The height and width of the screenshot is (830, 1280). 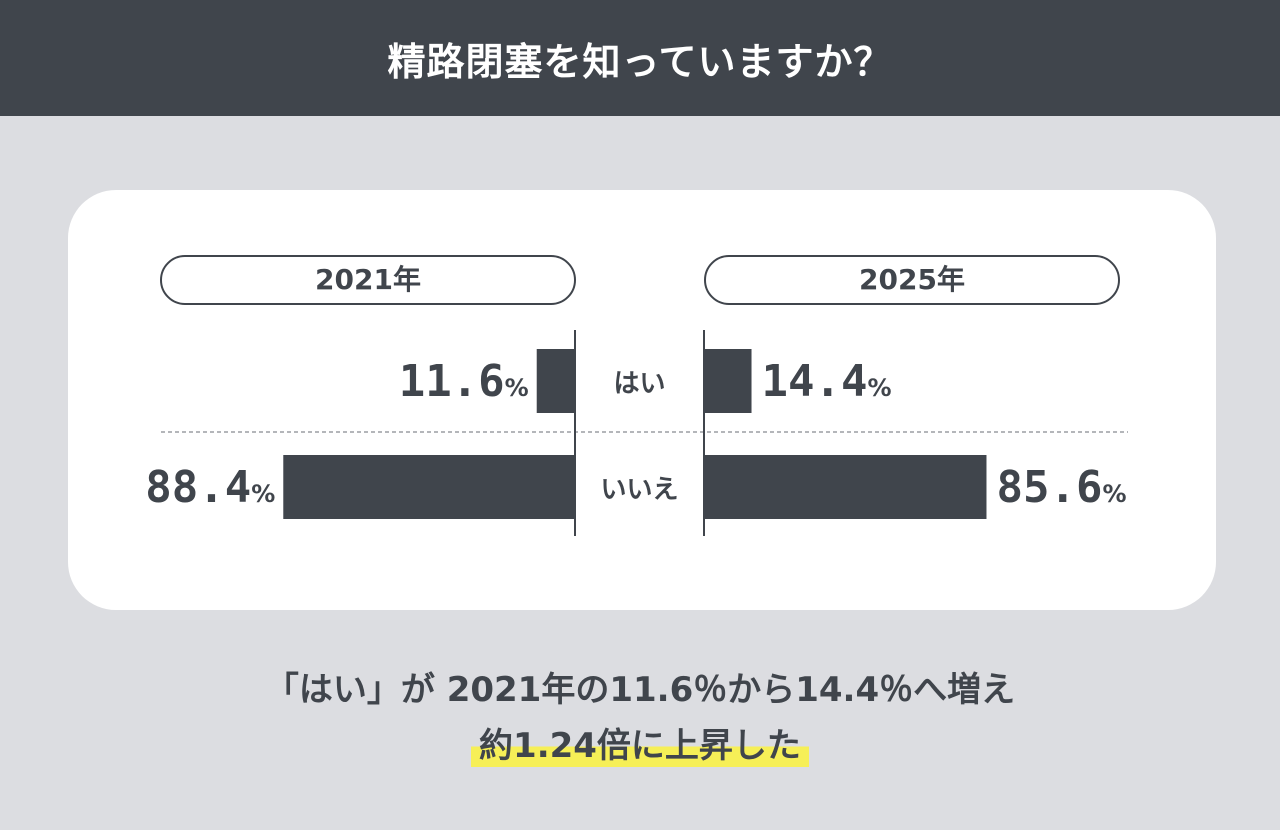 What do you see at coordinates (639, 490) in the screenshot?
I see `category-label-1: いいえ` at bounding box center [639, 490].